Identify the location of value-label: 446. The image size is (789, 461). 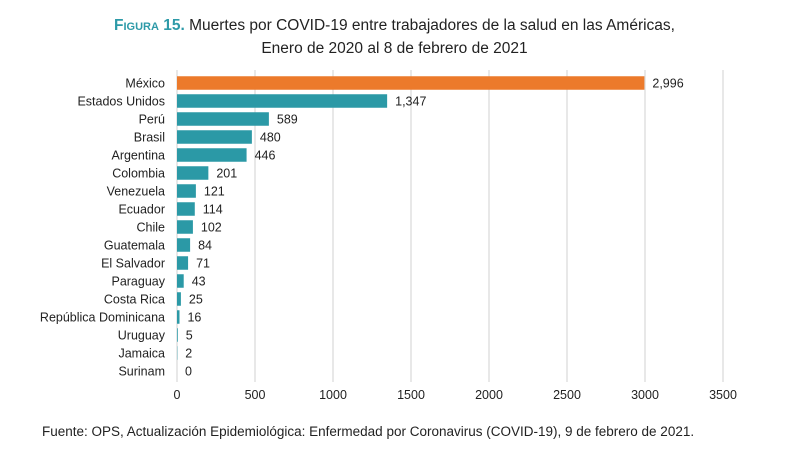
(265, 156).